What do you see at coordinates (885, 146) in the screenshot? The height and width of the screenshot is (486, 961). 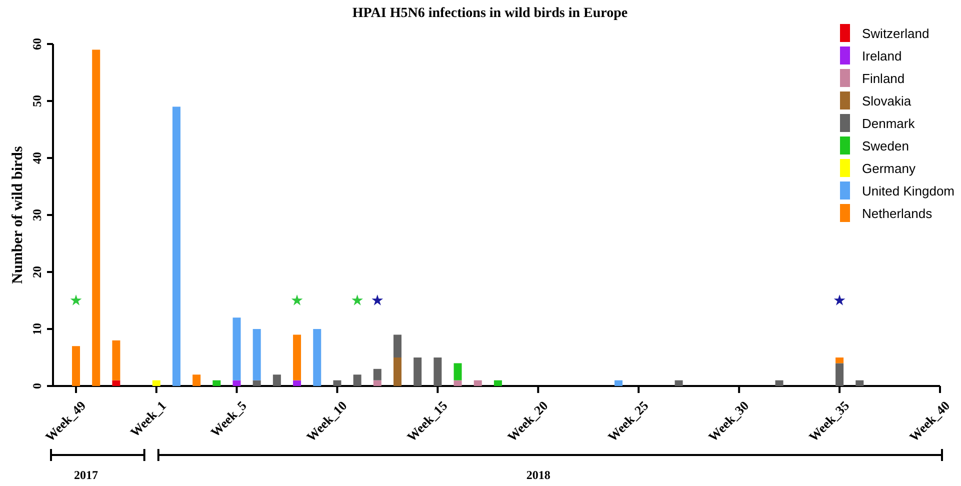 I see `legend-label: Sweden` at bounding box center [885, 146].